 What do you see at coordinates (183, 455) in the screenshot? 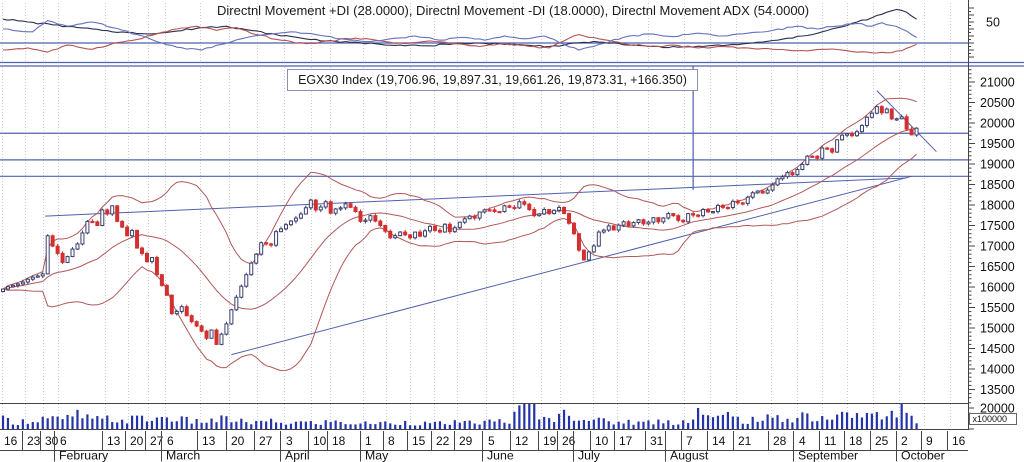
I see `svg-text: March` at bounding box center [183, 455].